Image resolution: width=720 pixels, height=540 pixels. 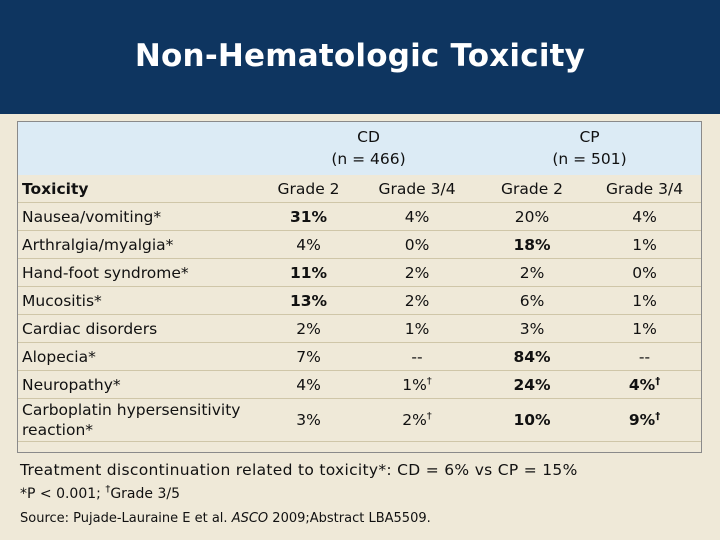 I want to click on significance-footnote: *P < 0.001; †Grade 3/5, so click(x=100, y=493).